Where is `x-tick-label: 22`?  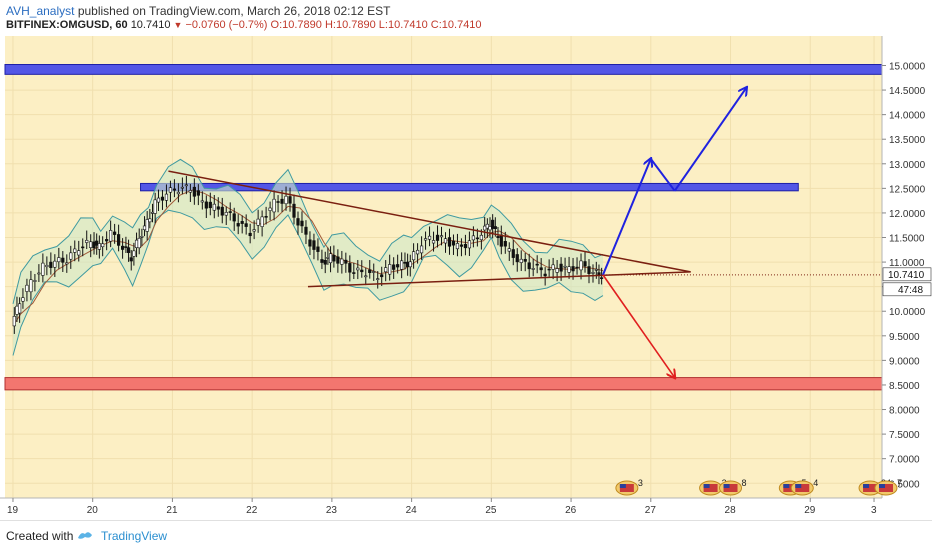
x-tick-label: 22 is located at coordinates (252, 510).